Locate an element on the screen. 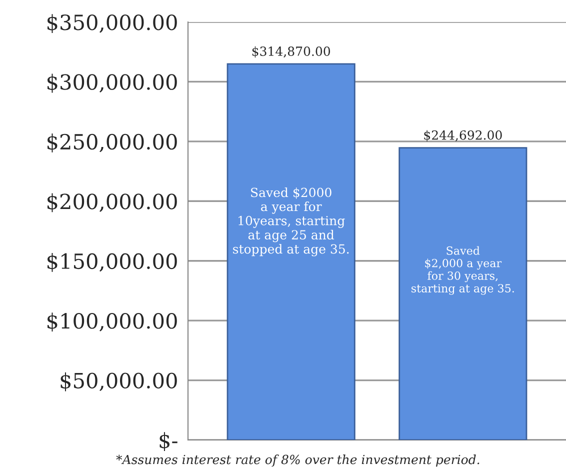 This screenshot has width=566, height=469. data-label: $244,692.00 is located at coordinates (463, 136).